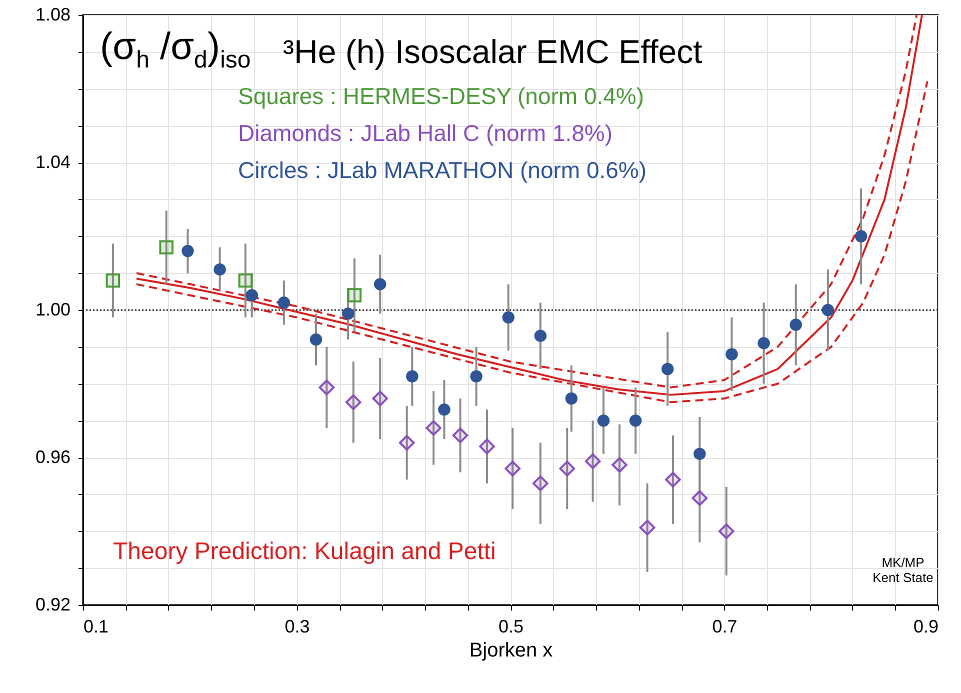 This screenshot has height=693, width=961. What do you see at coordinates (492, 51) in the screenshot?
I see `text: ³He (h) Isoscalar EMC Effect` at bounding box center [492, 51].